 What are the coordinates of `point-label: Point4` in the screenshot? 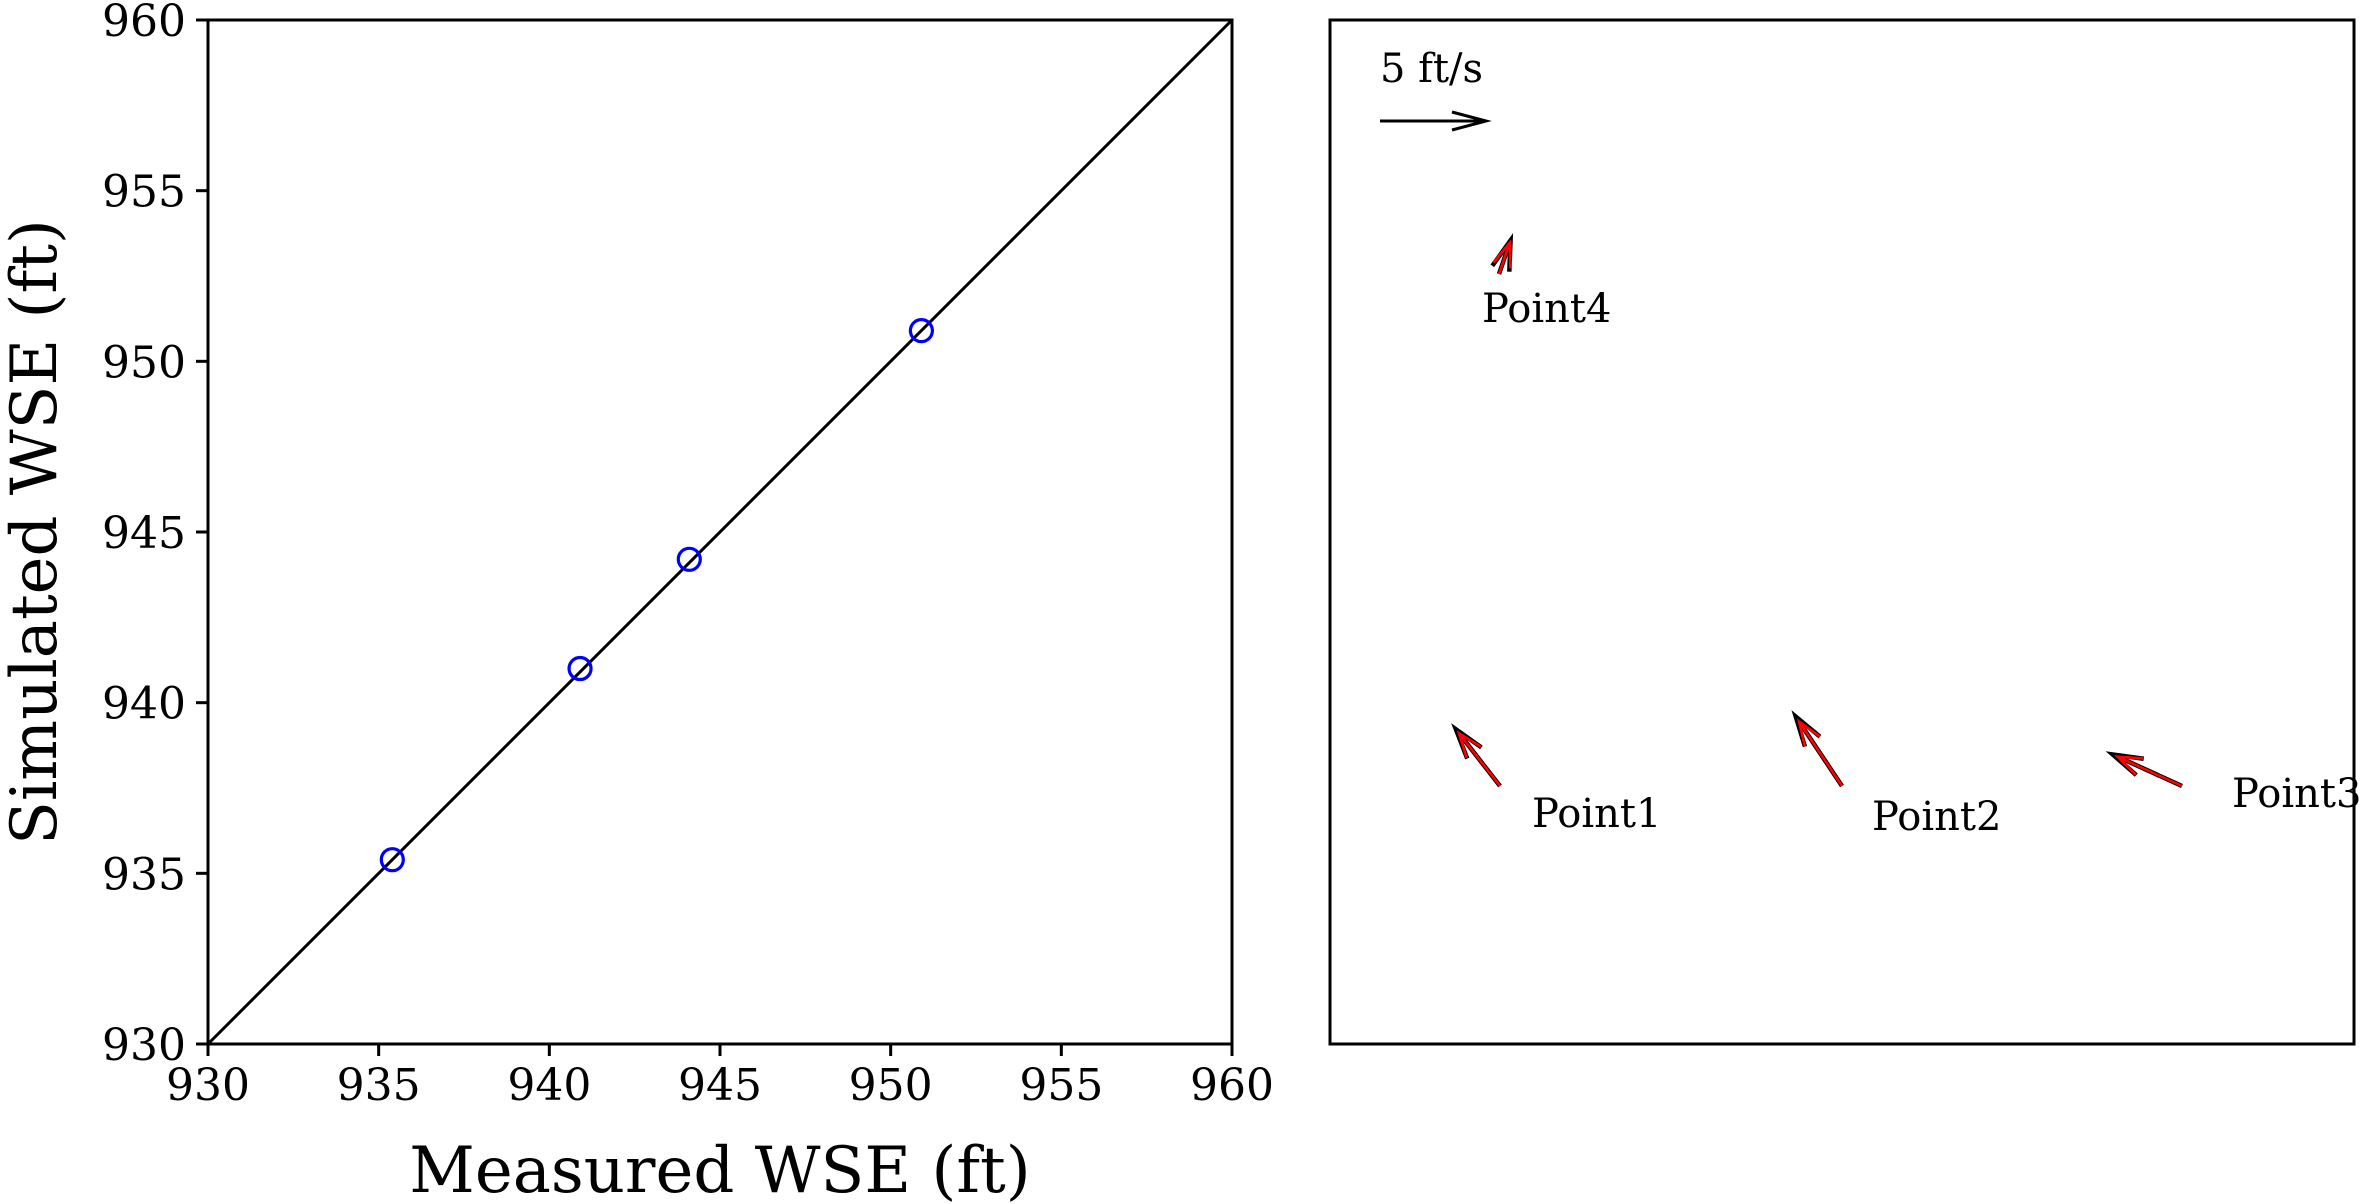 It's located at (1546, 309).